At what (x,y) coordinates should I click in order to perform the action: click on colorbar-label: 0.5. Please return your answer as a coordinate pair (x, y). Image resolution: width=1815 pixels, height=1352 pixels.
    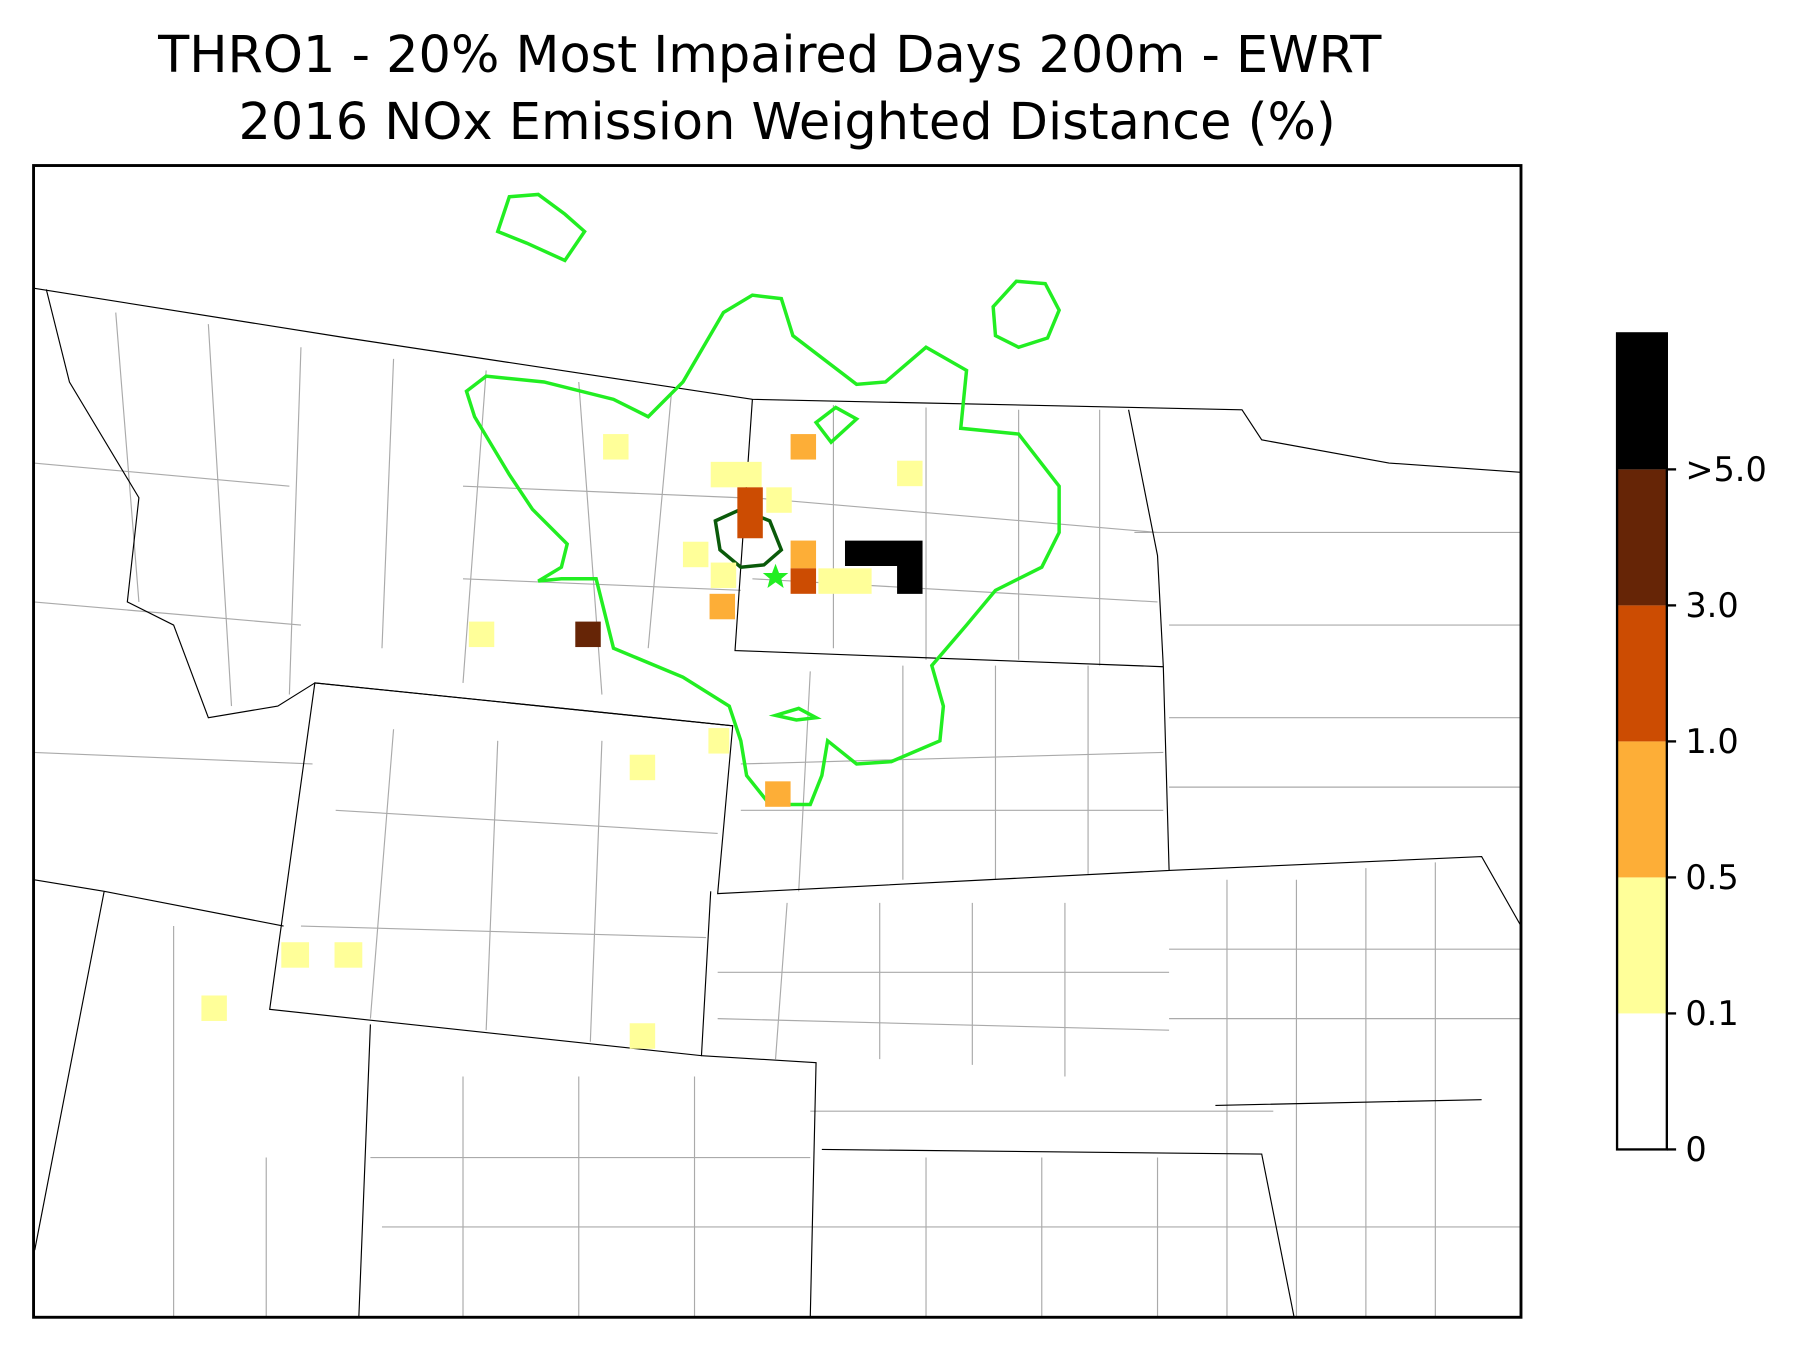
    Looking at the image, I should click on (1711, 877).